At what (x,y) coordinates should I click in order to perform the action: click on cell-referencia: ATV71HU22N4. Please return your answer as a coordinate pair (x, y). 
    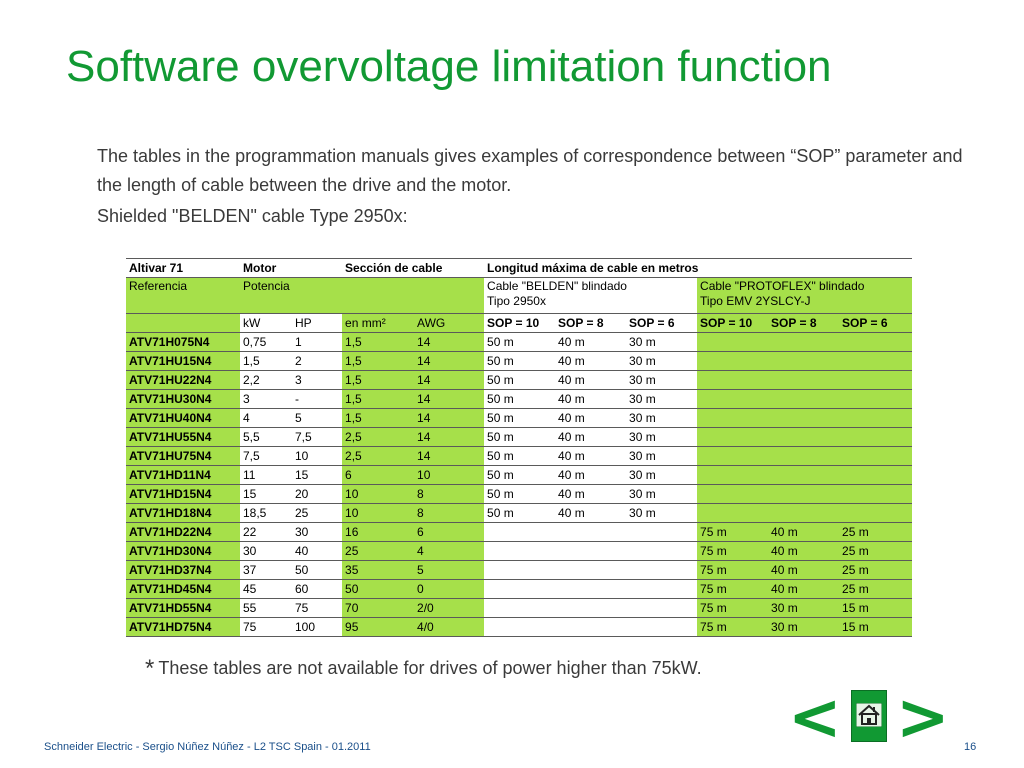
    Looking at the image, I should click on (183, 380).